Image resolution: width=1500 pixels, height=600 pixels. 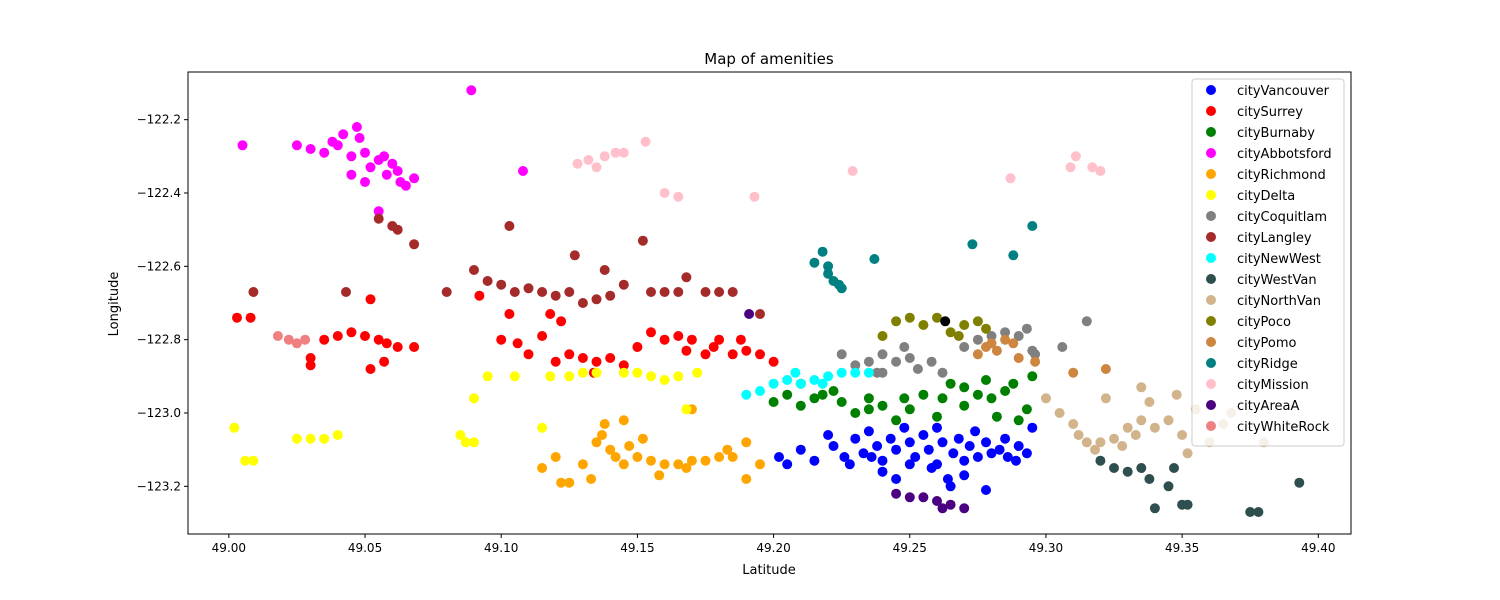 I want to click on legend-label: cityPoco, so click(x=1264, y=322).